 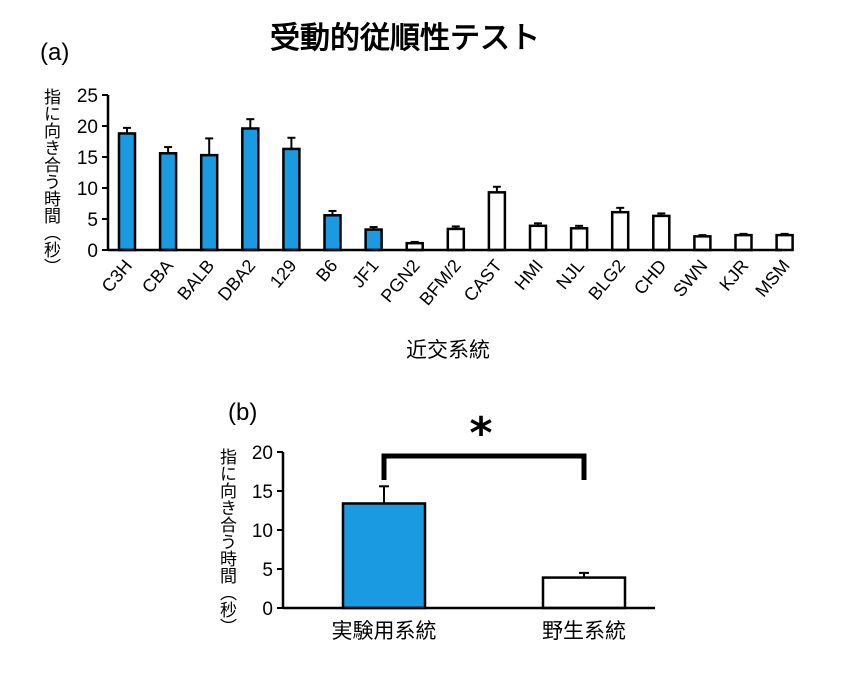 What do you see at coordinates (483, 281) in the screenshot?
I see `category-label: CAST` at bounding box center [483, 281].